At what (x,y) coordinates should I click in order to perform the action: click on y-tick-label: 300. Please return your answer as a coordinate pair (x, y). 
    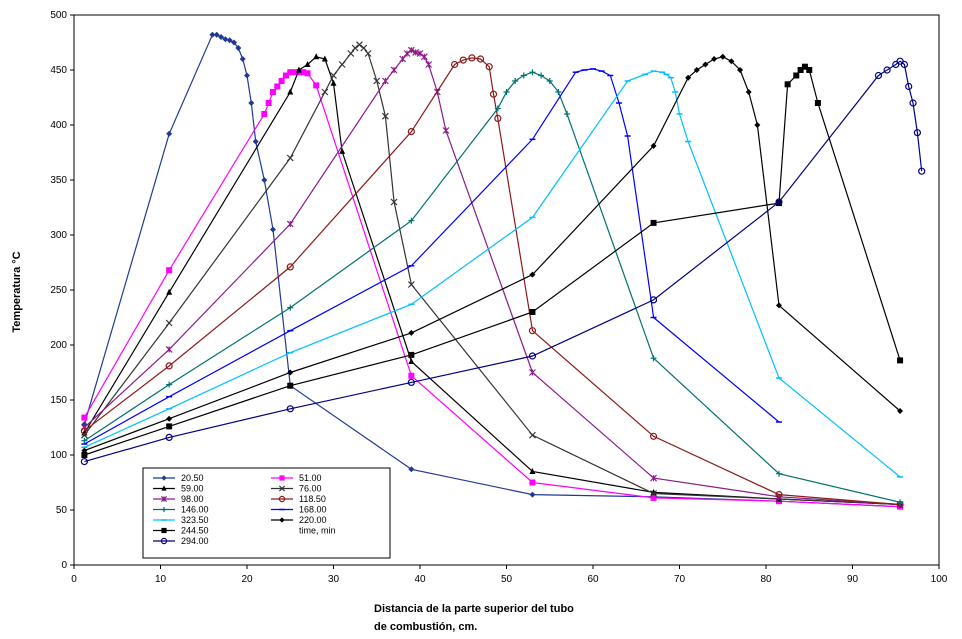
    Looking at the image, I should click on (58, 235).